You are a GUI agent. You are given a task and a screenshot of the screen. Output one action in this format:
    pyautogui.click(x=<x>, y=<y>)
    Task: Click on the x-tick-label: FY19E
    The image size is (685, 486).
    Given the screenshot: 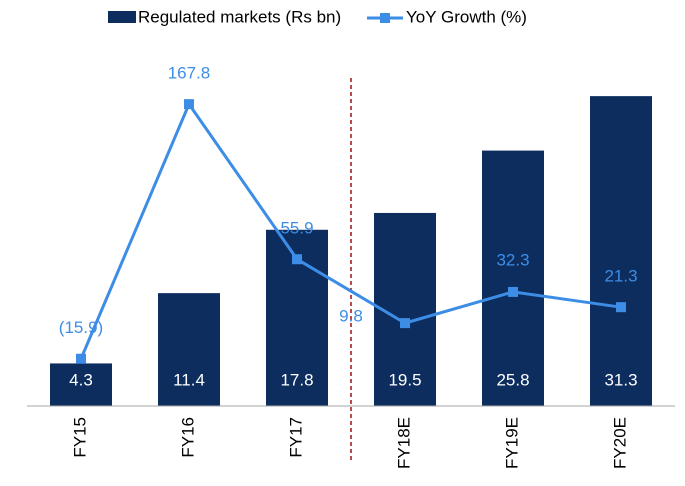 What is the action you would take?
    pyautogui.click(x=511, y=443)
    